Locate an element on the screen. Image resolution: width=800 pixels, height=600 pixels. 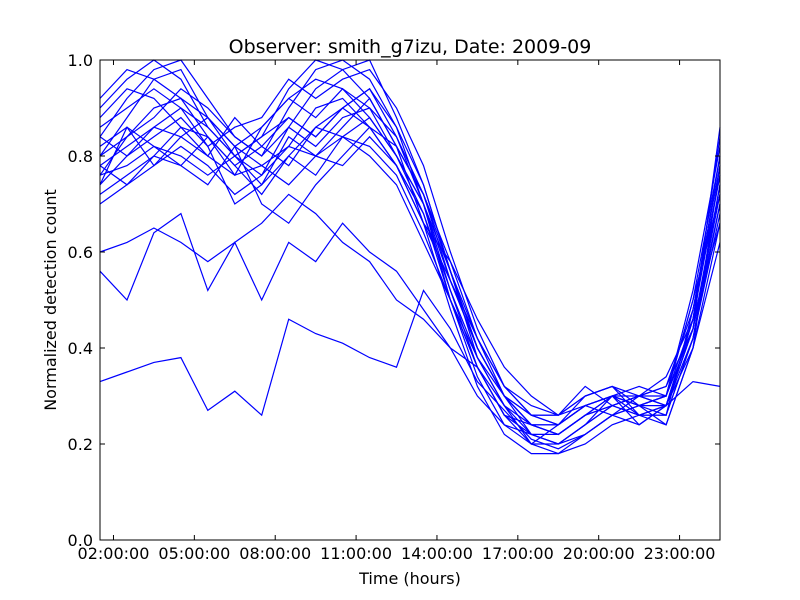
y-tick-label-6: 1.0 is located at coordinates (80, 60).